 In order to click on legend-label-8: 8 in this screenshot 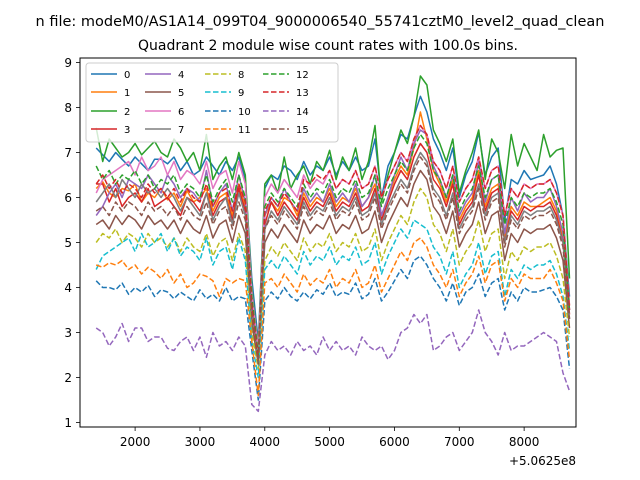, I will do `click(241, 75)`.